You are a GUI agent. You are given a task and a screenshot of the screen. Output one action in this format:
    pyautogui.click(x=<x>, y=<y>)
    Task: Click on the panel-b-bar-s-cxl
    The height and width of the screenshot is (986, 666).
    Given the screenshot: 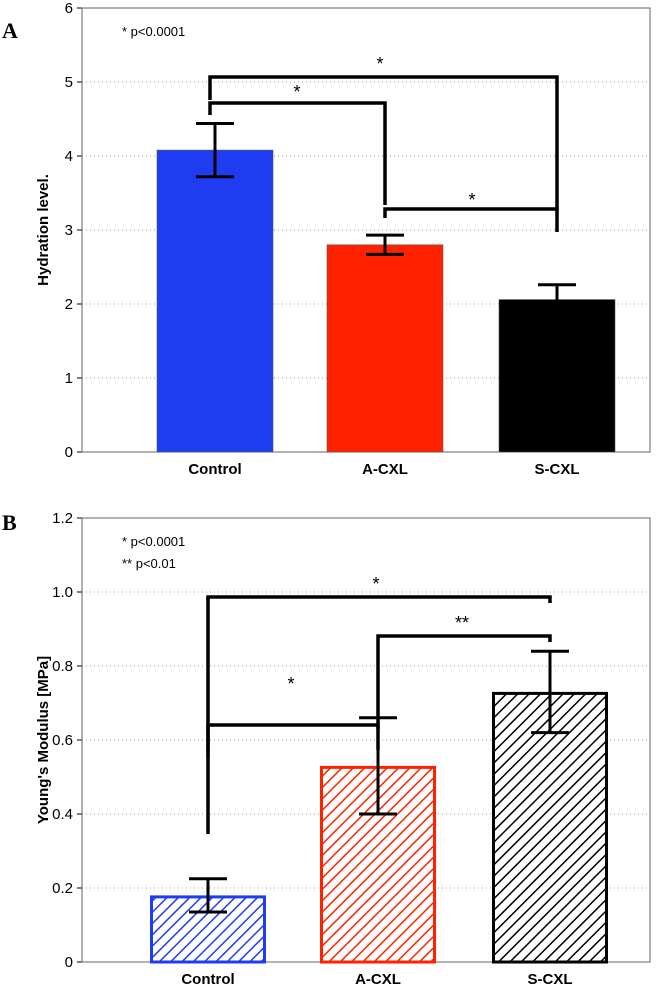 What is the action you would take?
    pyautogui.click(x=550, y=827)
    